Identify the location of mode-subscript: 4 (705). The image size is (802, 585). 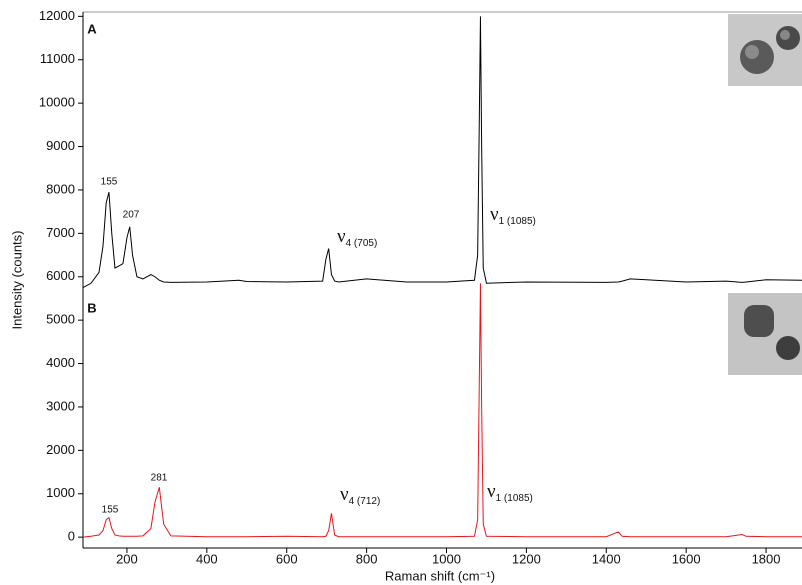
(362, 243).